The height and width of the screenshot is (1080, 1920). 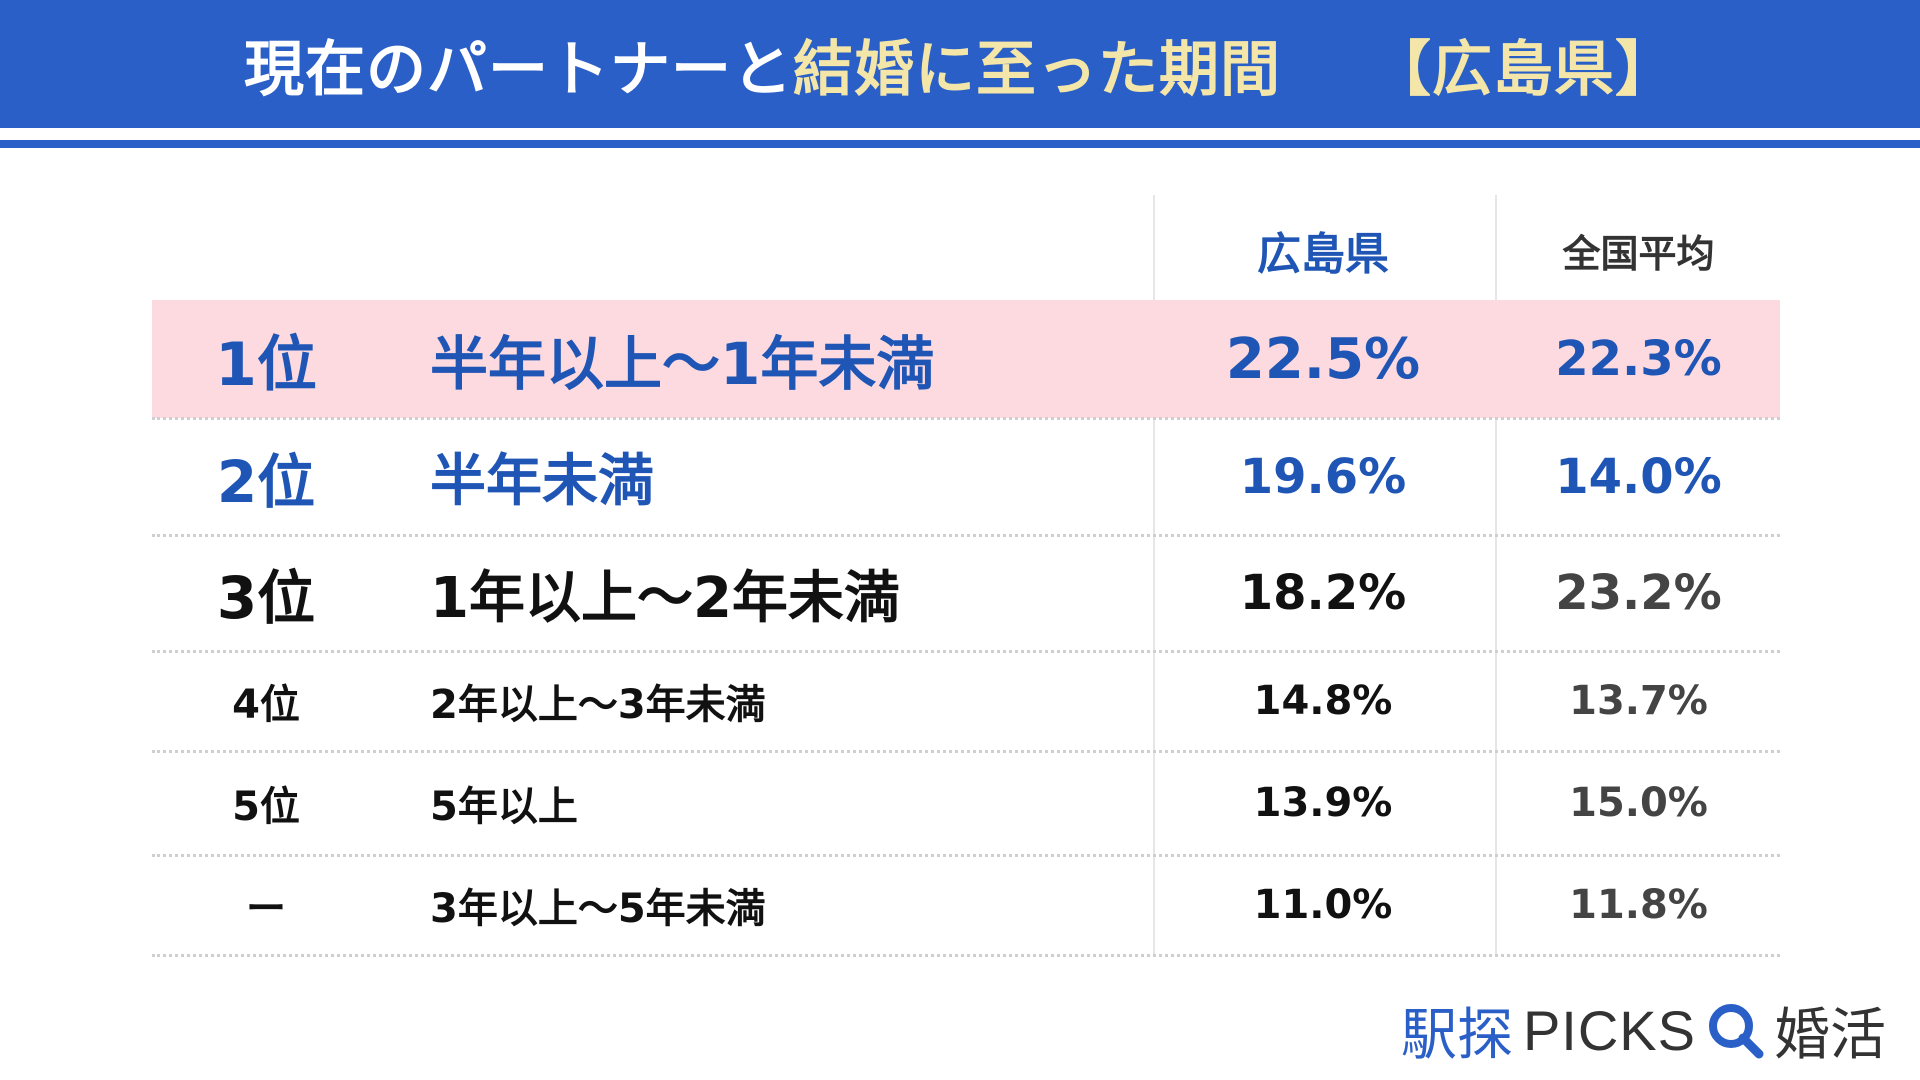 What do you see at coordinates (1638, 253) in the screenshot?
I see `column-header-national: 全国平均` at bounding box center [1638, 253].